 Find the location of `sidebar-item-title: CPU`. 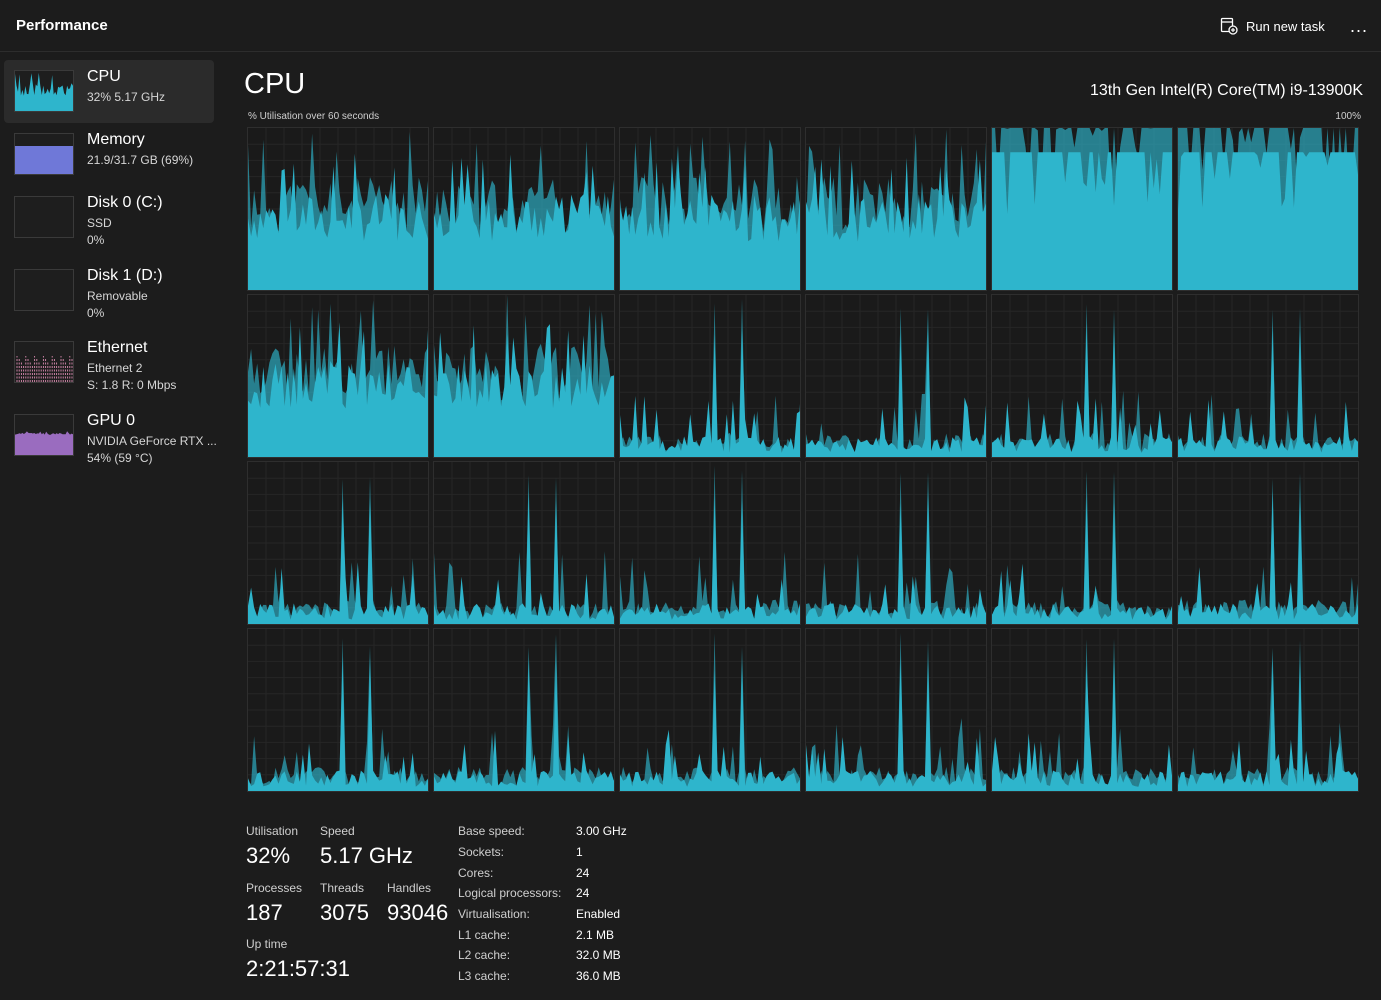

sidebar-item-title: CPU is located at coordinates (104, 76).